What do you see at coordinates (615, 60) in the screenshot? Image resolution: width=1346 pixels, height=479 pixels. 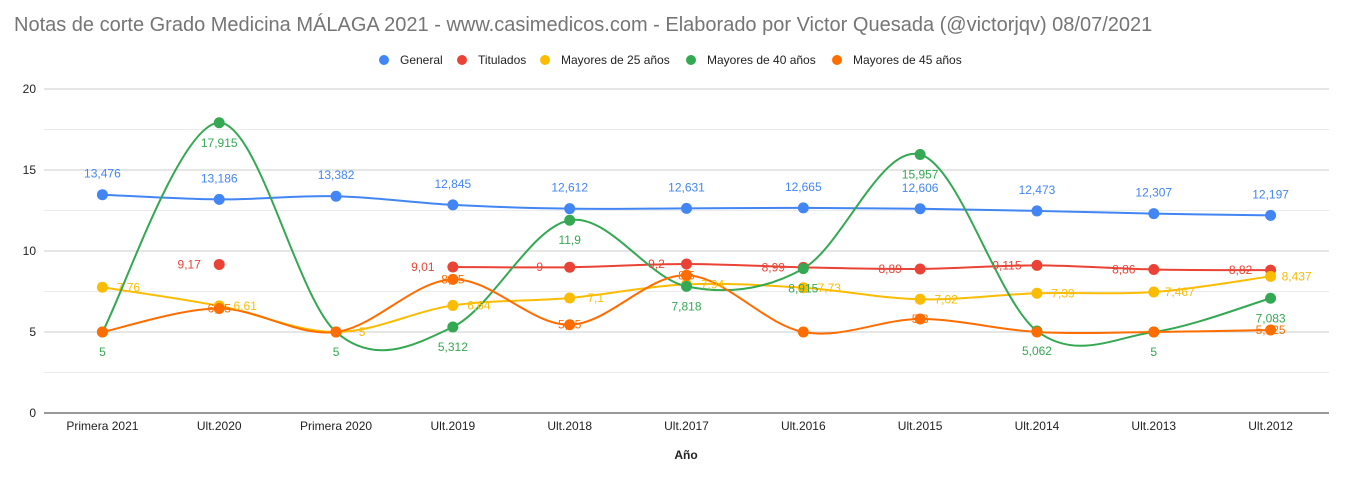 I see `legend-entry: Mayores de 25 años` at bounding box center [615, 60].